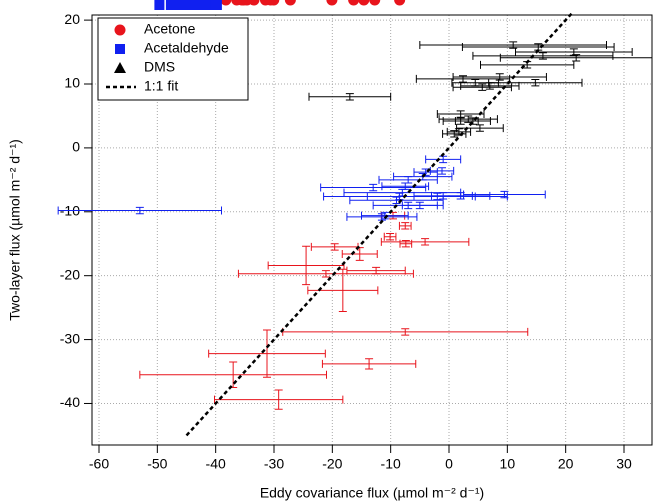 This screenshot has width=653, height=504. Describe the element at coordinates (508, 464) in the screenshot. I see `x-tick-label: 10` at that location.